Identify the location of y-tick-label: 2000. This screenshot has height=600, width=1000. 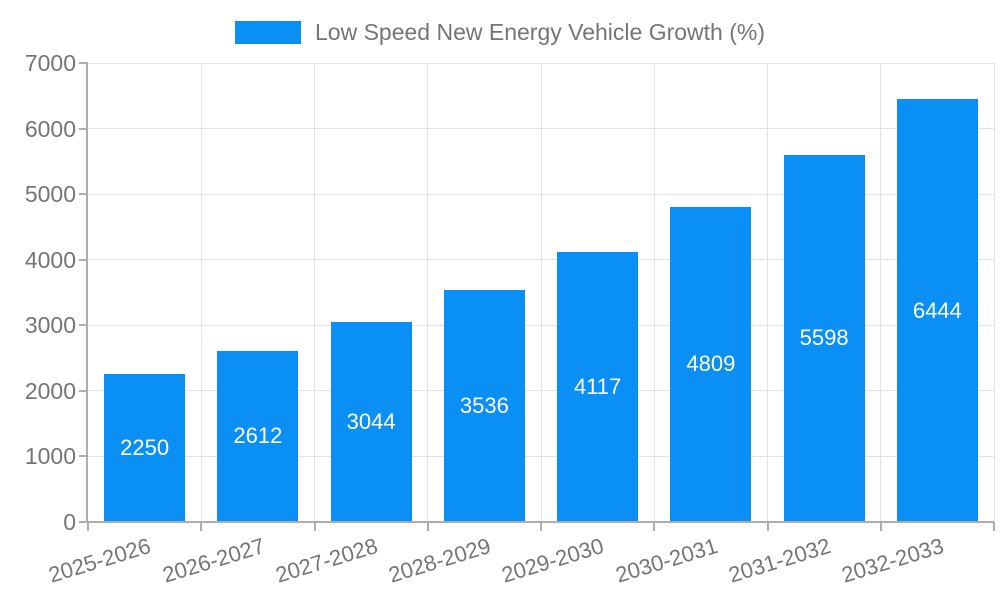
(50, 390).